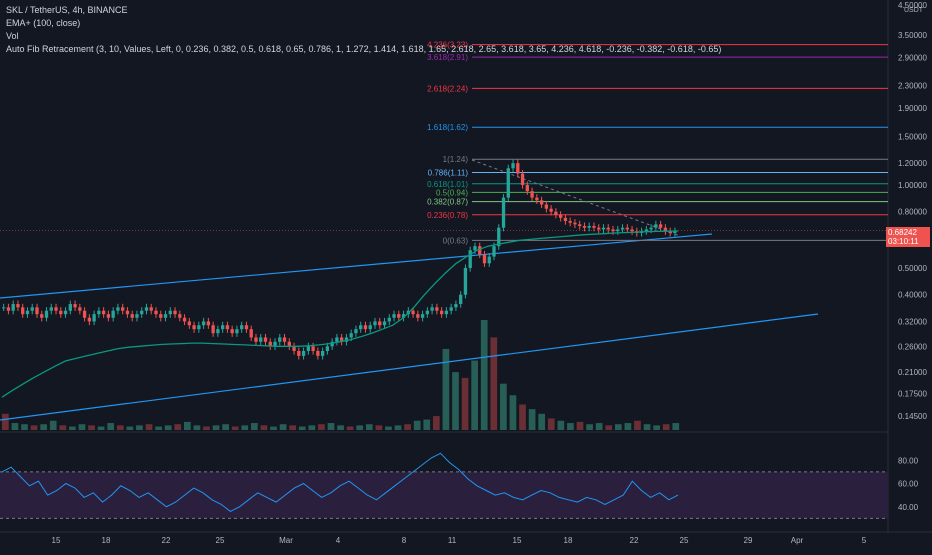  What do you see at coordinates (12, 36) in the screenshot?
I see `volume-indicator-label: Vol` at bounding box center [12, 36].